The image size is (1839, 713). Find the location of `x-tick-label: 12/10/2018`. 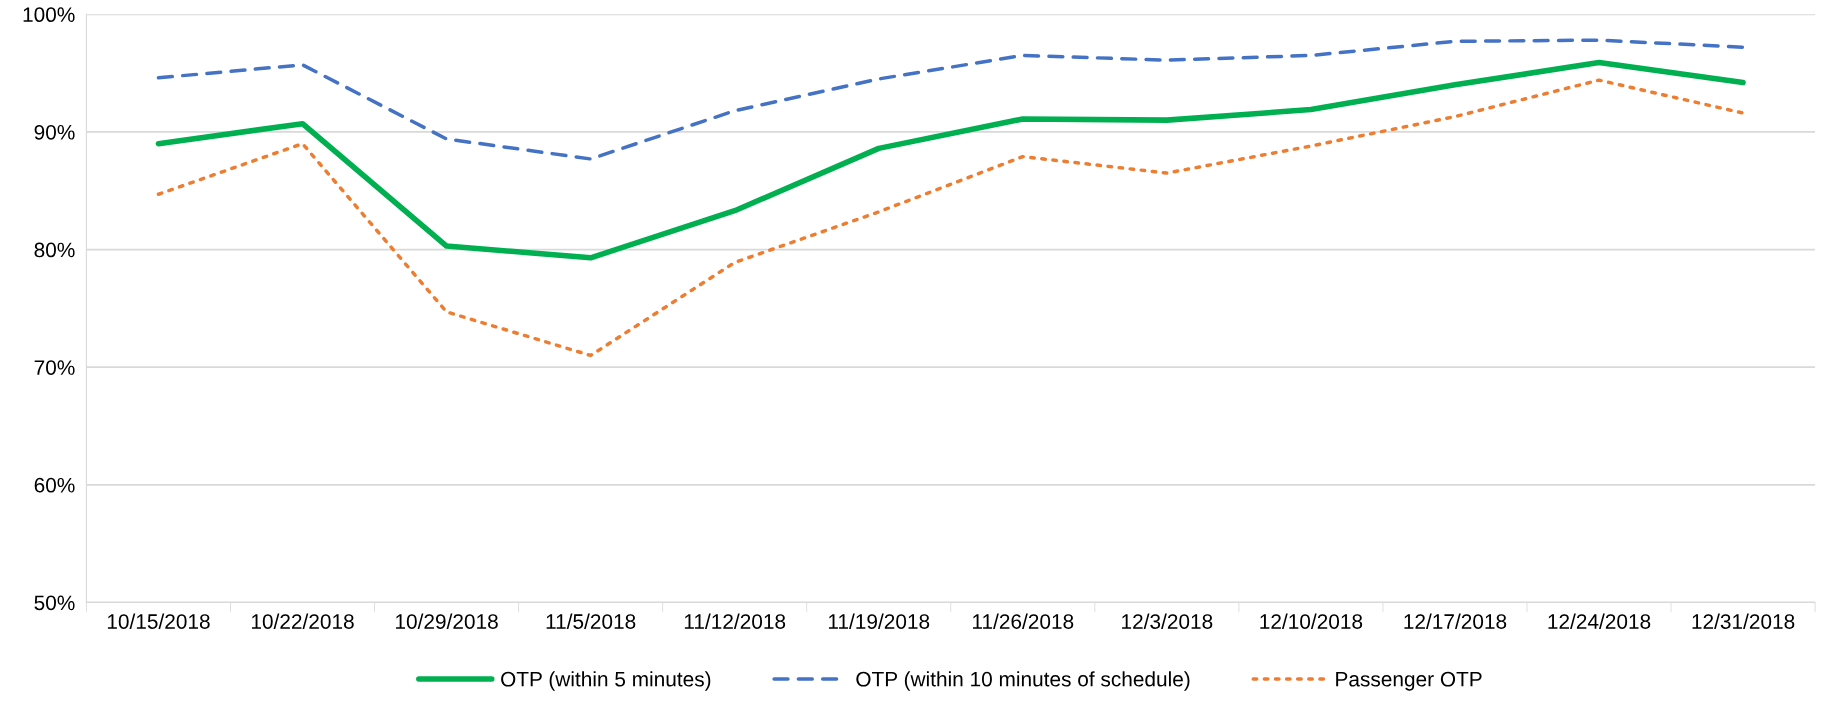

x-tick-label: 12/10/2018 is located at coordinates (1311, 621).